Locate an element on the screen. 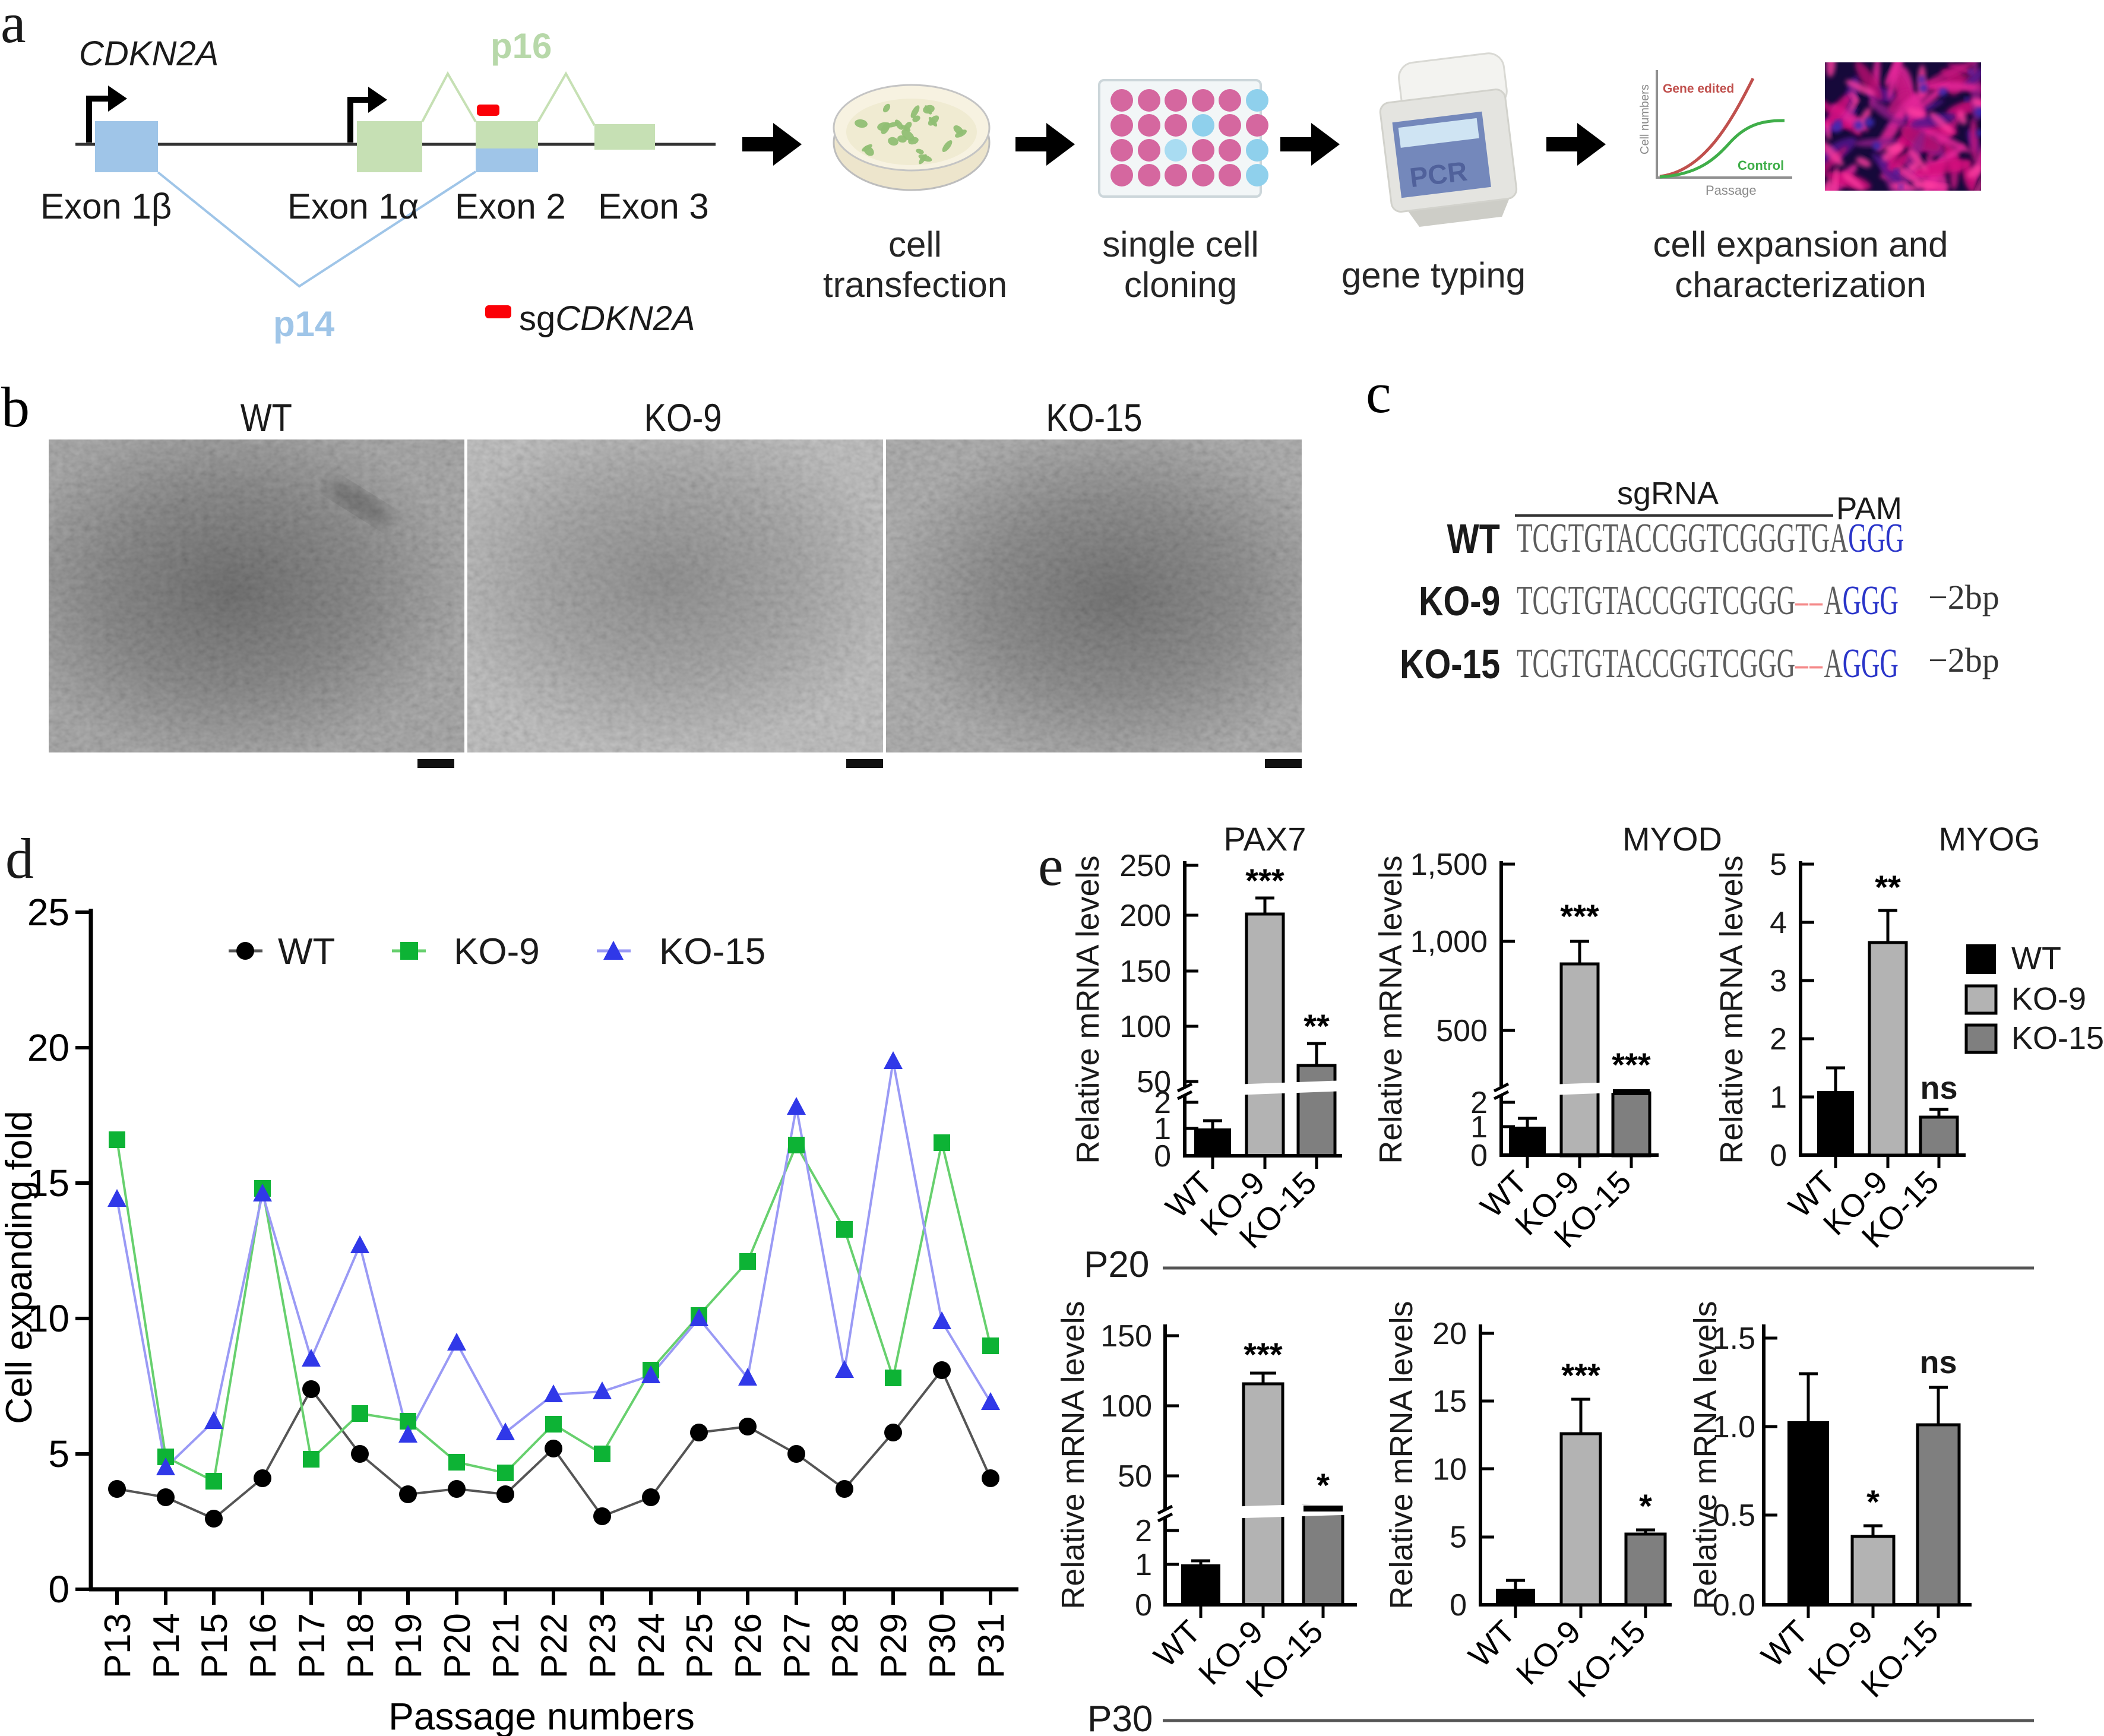 The width and height of the screenshot is (2104, 1736). svg-text: Cell expanding fold is located at coordinates (20, 1267).